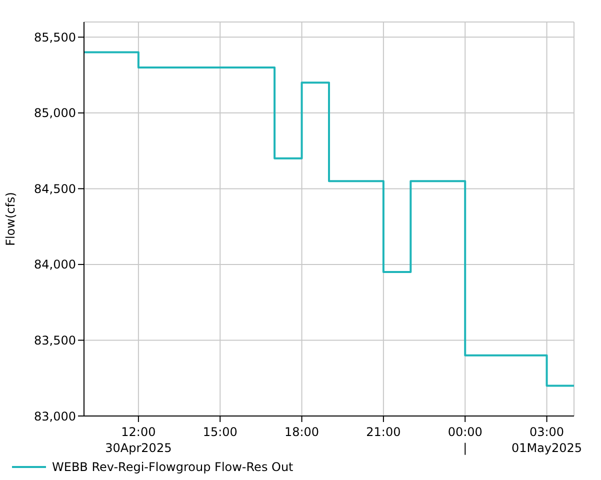 This screenshot has width=601, height=480. I want to click on x-tick-label: 12:00 30Apr2025, so click(138, 440).